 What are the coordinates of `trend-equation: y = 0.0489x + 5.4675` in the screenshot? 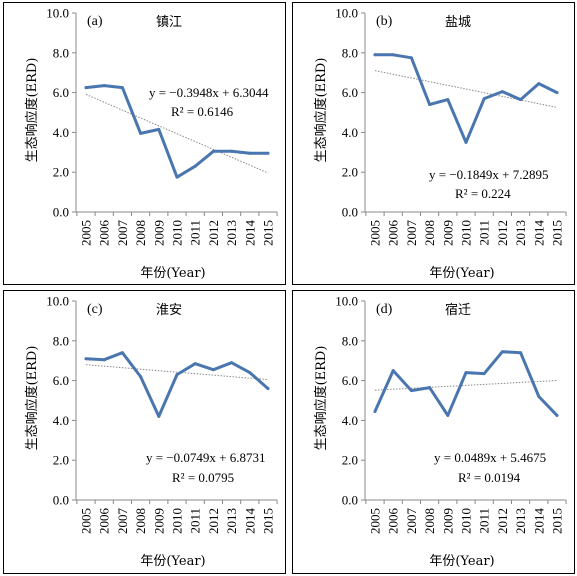 It's located at (490, 457).